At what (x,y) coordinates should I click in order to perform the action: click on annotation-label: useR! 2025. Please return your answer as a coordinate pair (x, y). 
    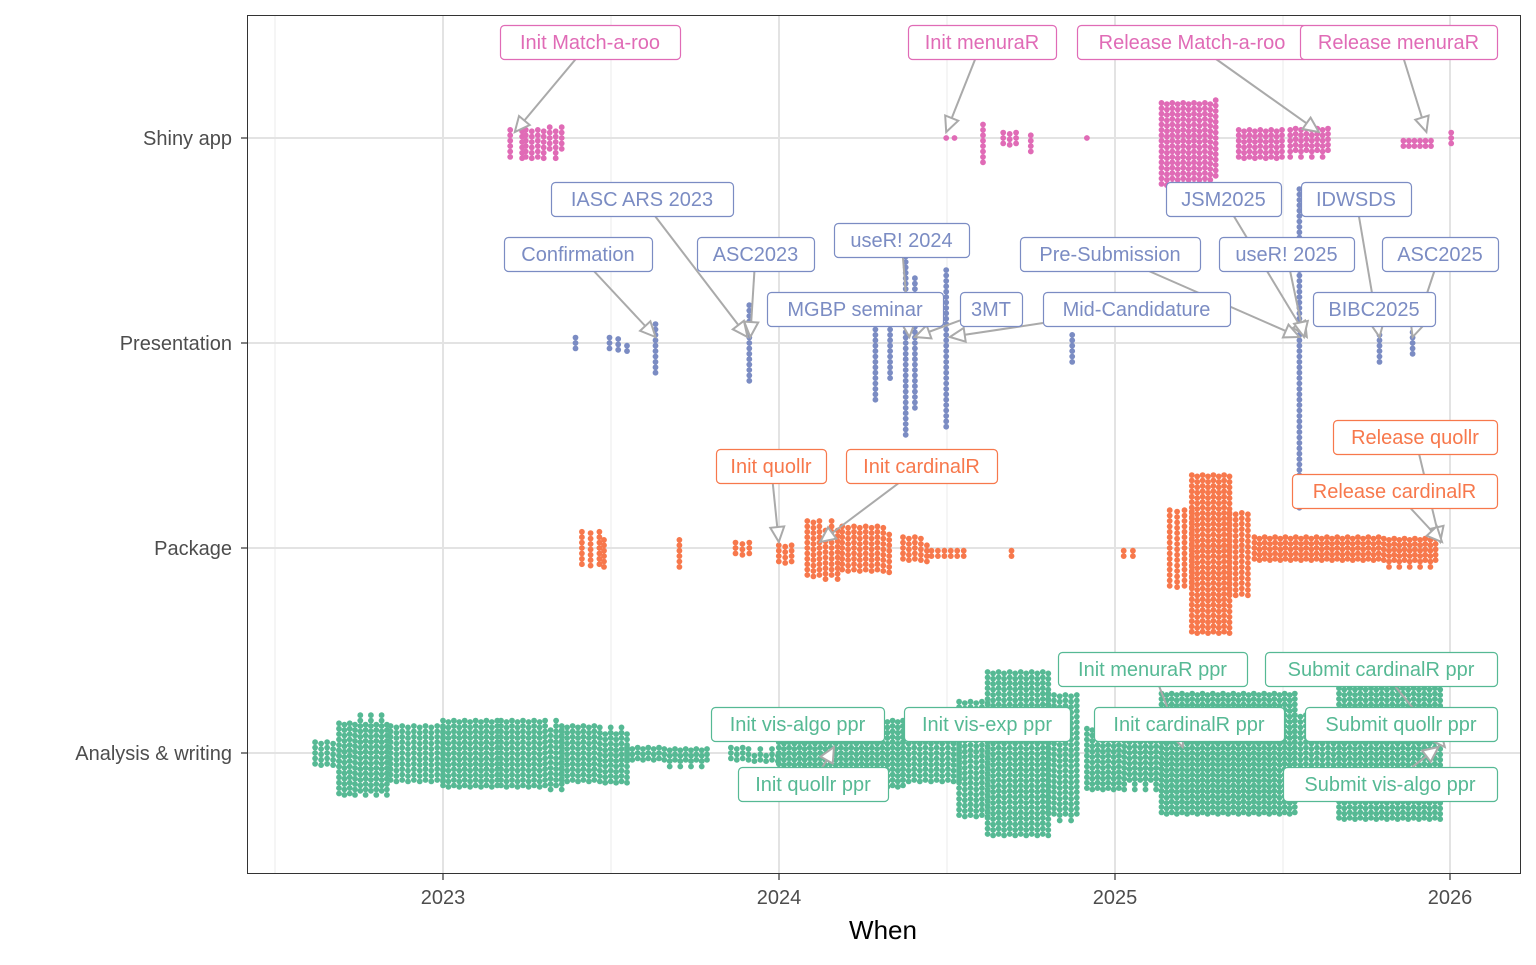
    Looking at the image, I should click on (1287, 254).